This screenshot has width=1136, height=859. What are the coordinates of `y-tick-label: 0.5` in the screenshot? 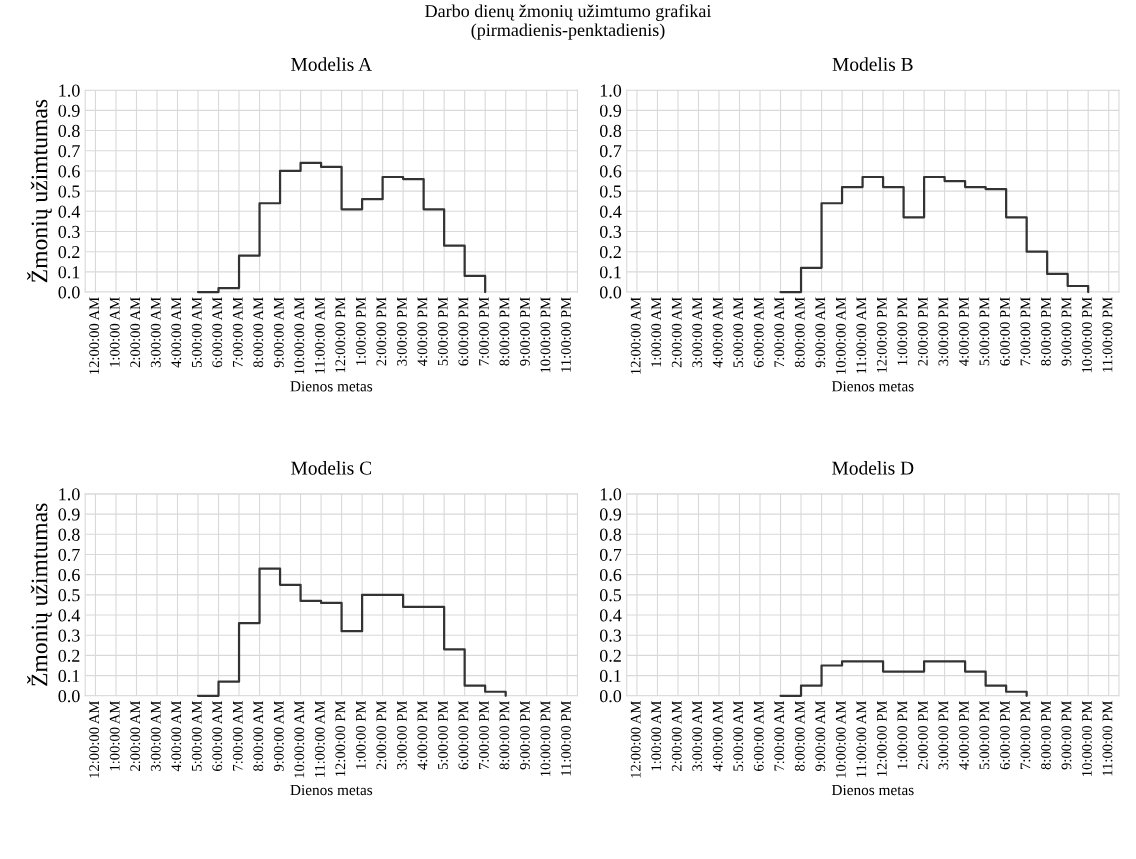 It's located at (610, 191).